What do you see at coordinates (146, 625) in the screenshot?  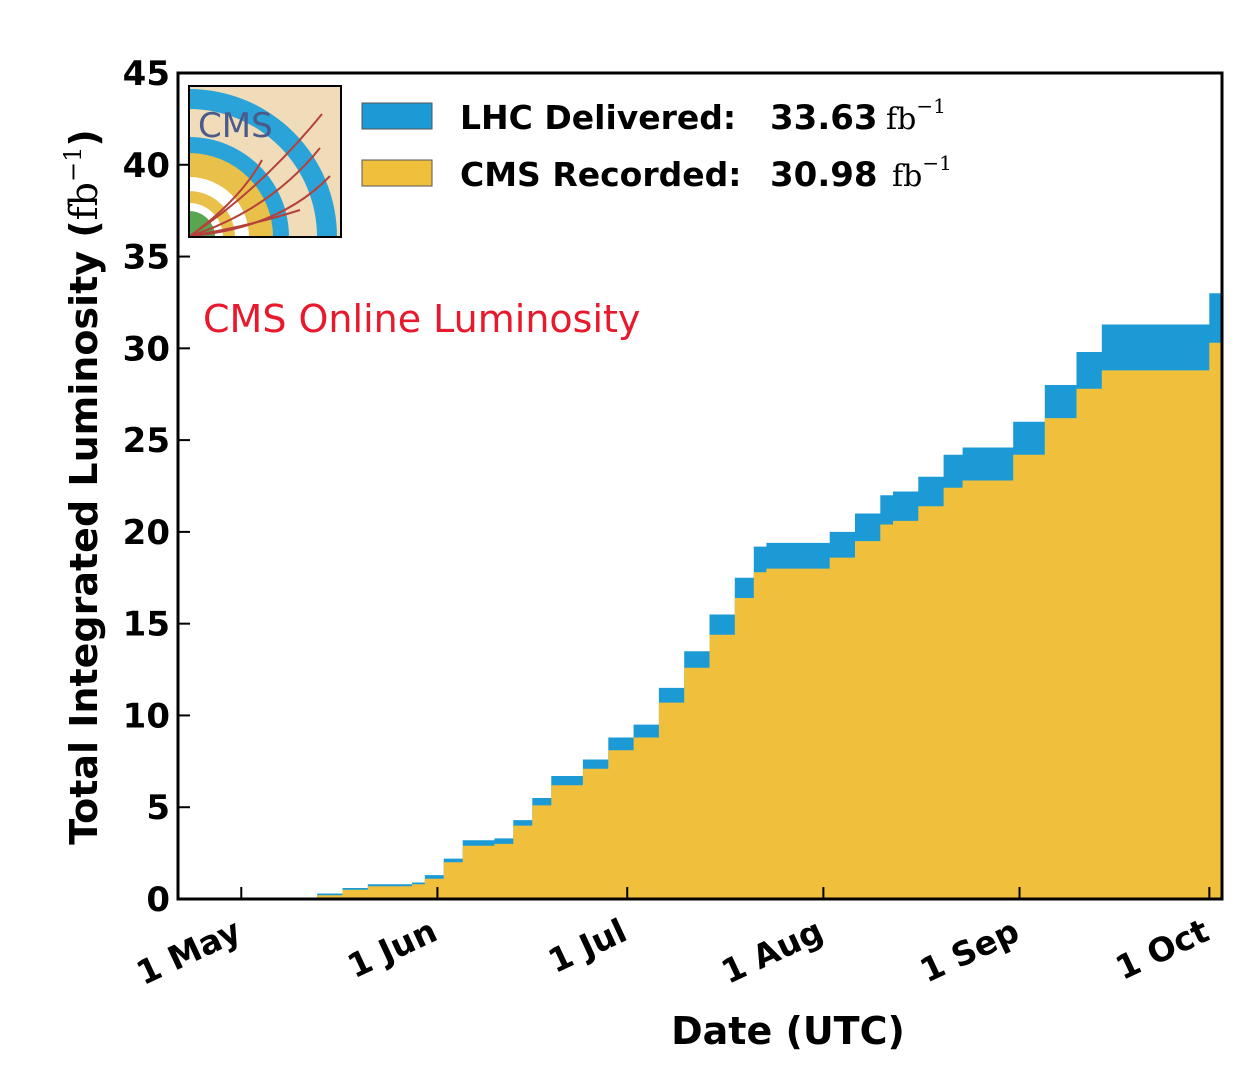 I see `y-tick-label: 15` at bounding box center [146, 625].